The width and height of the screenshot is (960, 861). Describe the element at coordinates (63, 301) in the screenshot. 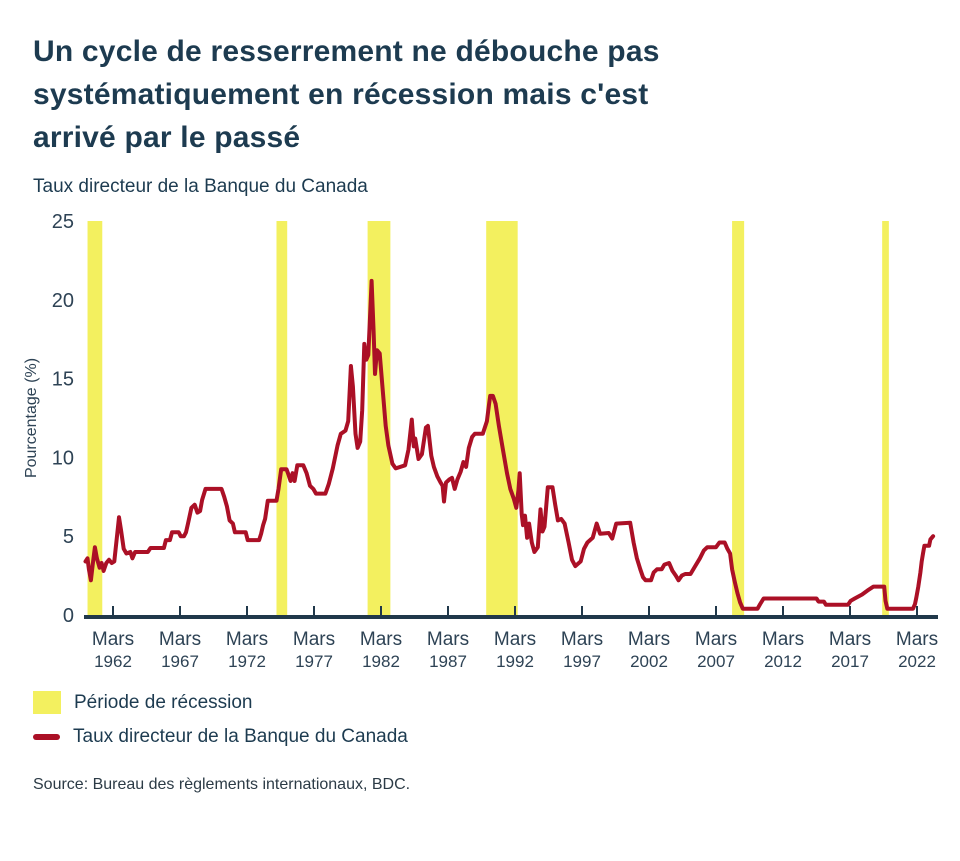

I see `y-tick-label: 20` at that location.